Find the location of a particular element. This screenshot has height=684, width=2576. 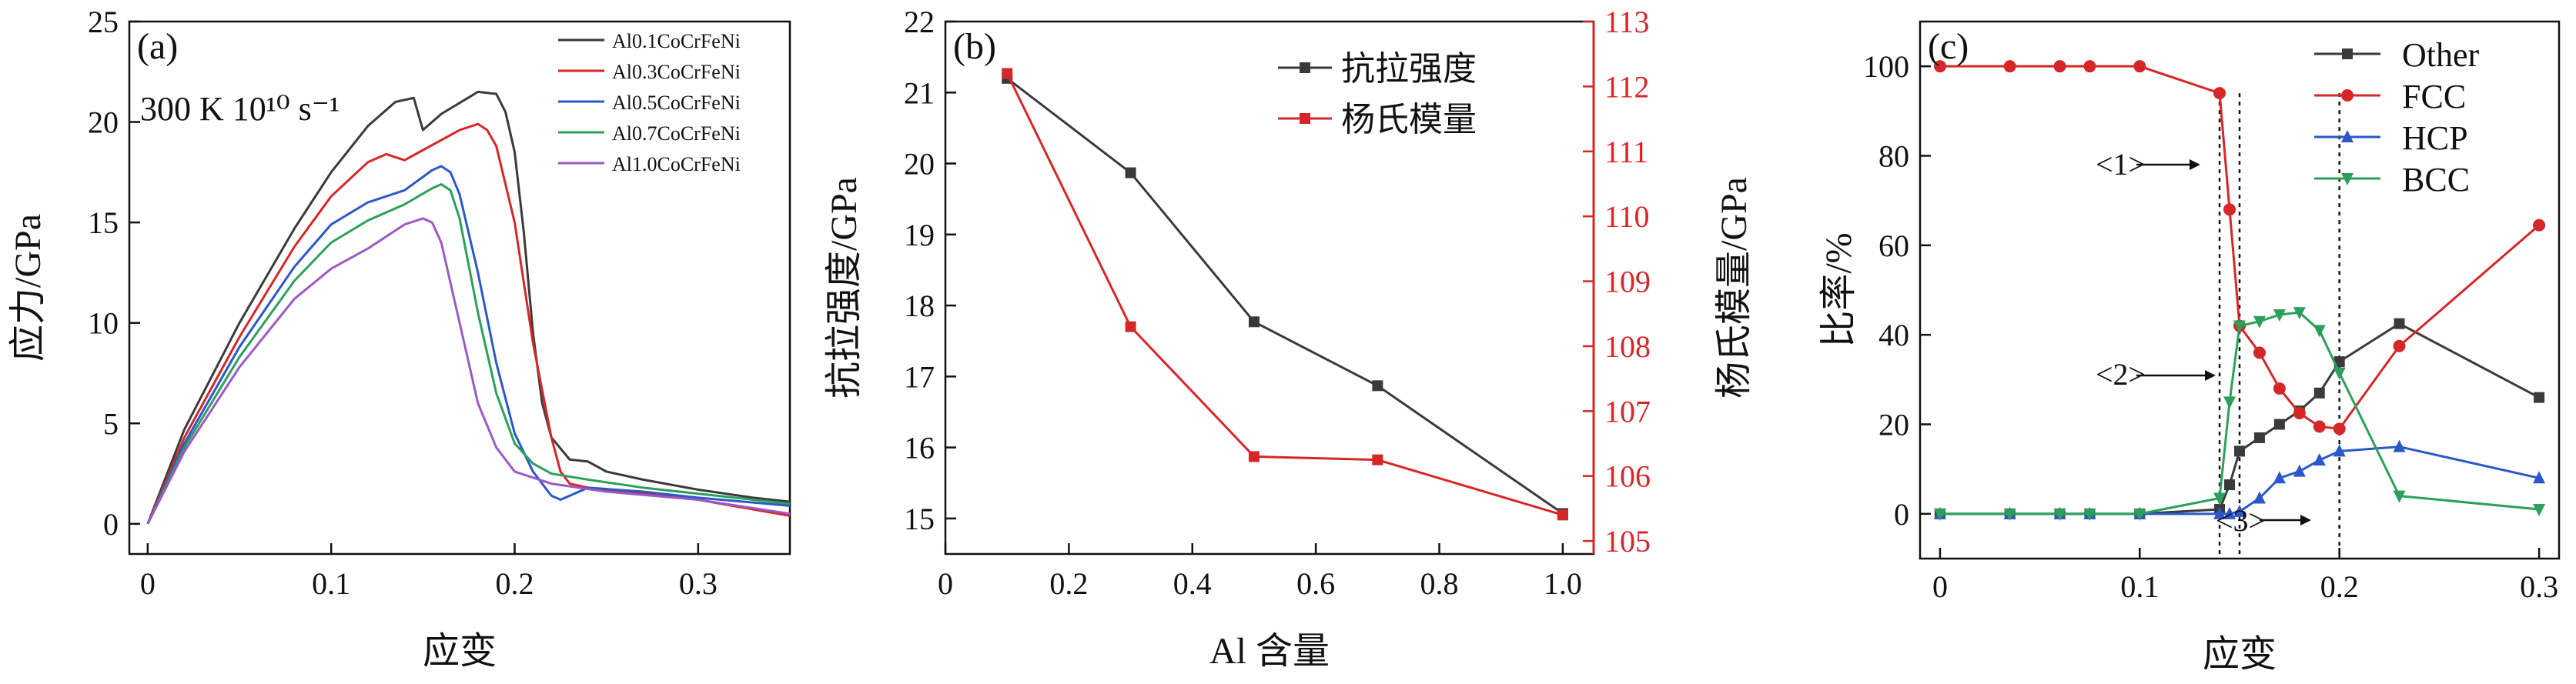

x-tick-label: 1.0 is located at coordinates (1563, 584).